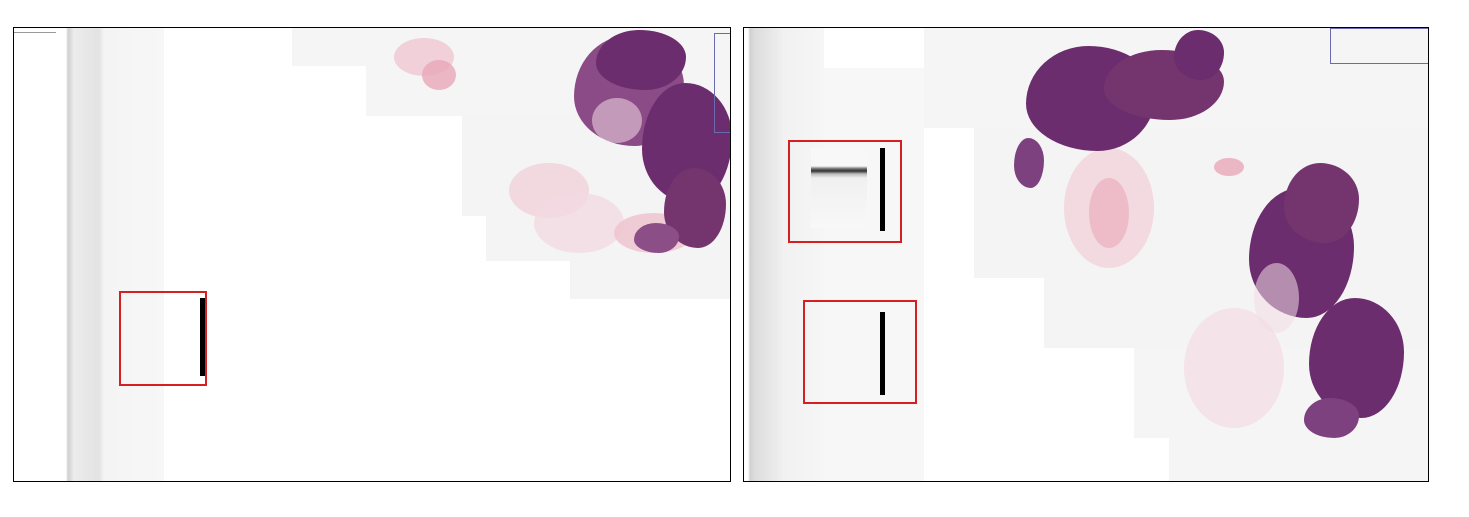 Image resolution: width=1469 pixels, height=517 pixels. What do you see at coordinates (35, 32) in the screenshot?
I see `top-edge-line` at bounding box center [35, 32].